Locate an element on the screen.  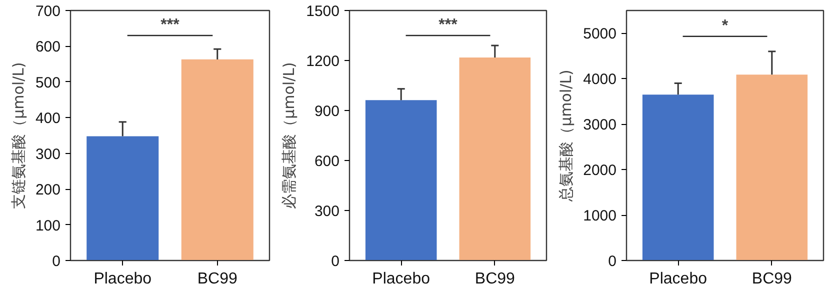
y-tick-label: 900 is located at coordinates (327, 111).